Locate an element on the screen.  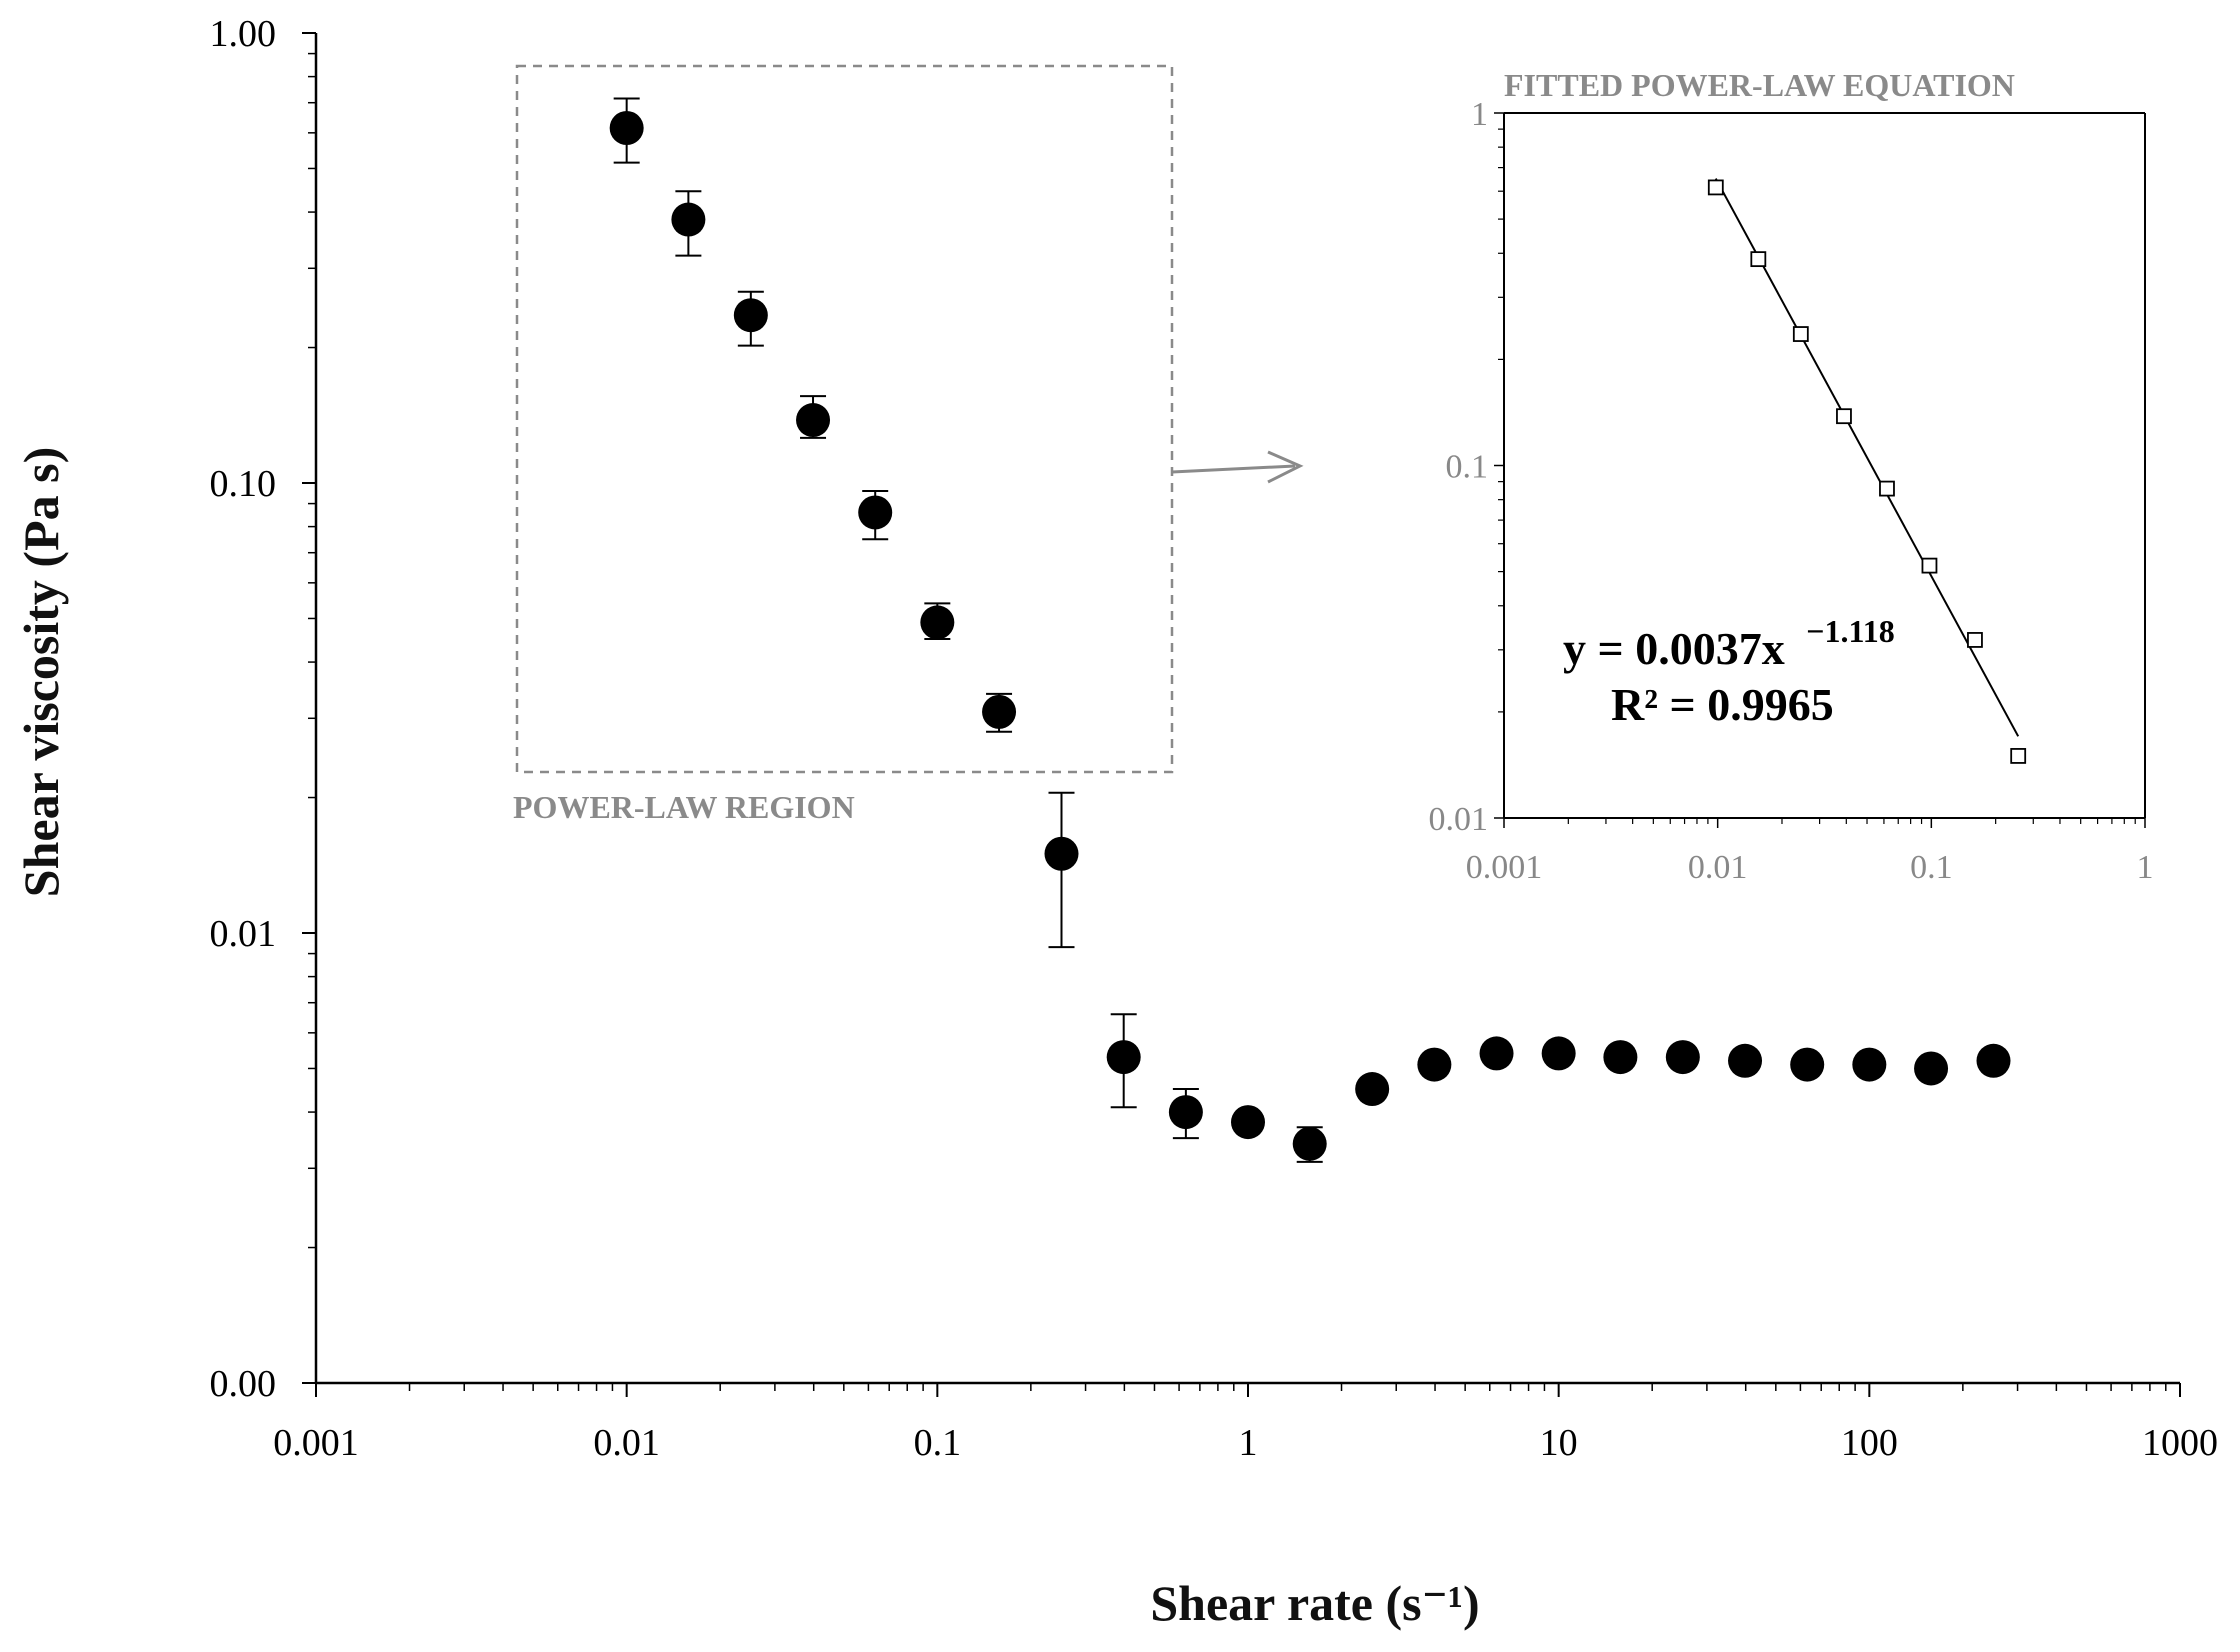
inset-data-points is located at coordinates (1867, 471).